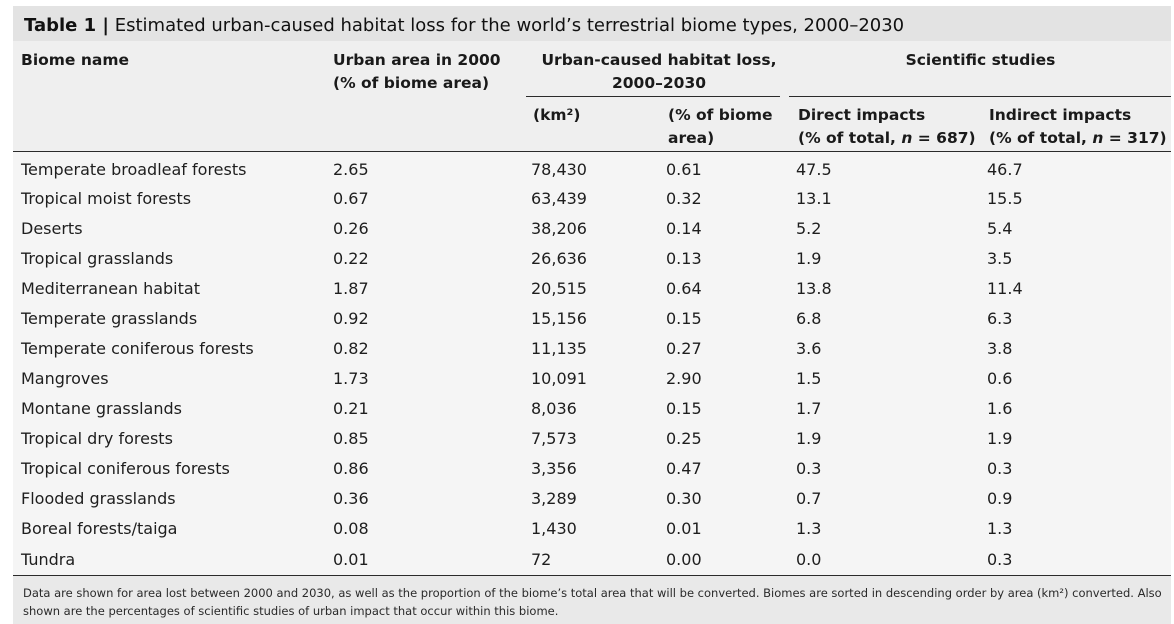 The height and width of the screenshot is (624, 1174). Describe the element at coordinates (814, 198) in the screenshot. I see `direct-impacts-cell: 13.1` at that location.